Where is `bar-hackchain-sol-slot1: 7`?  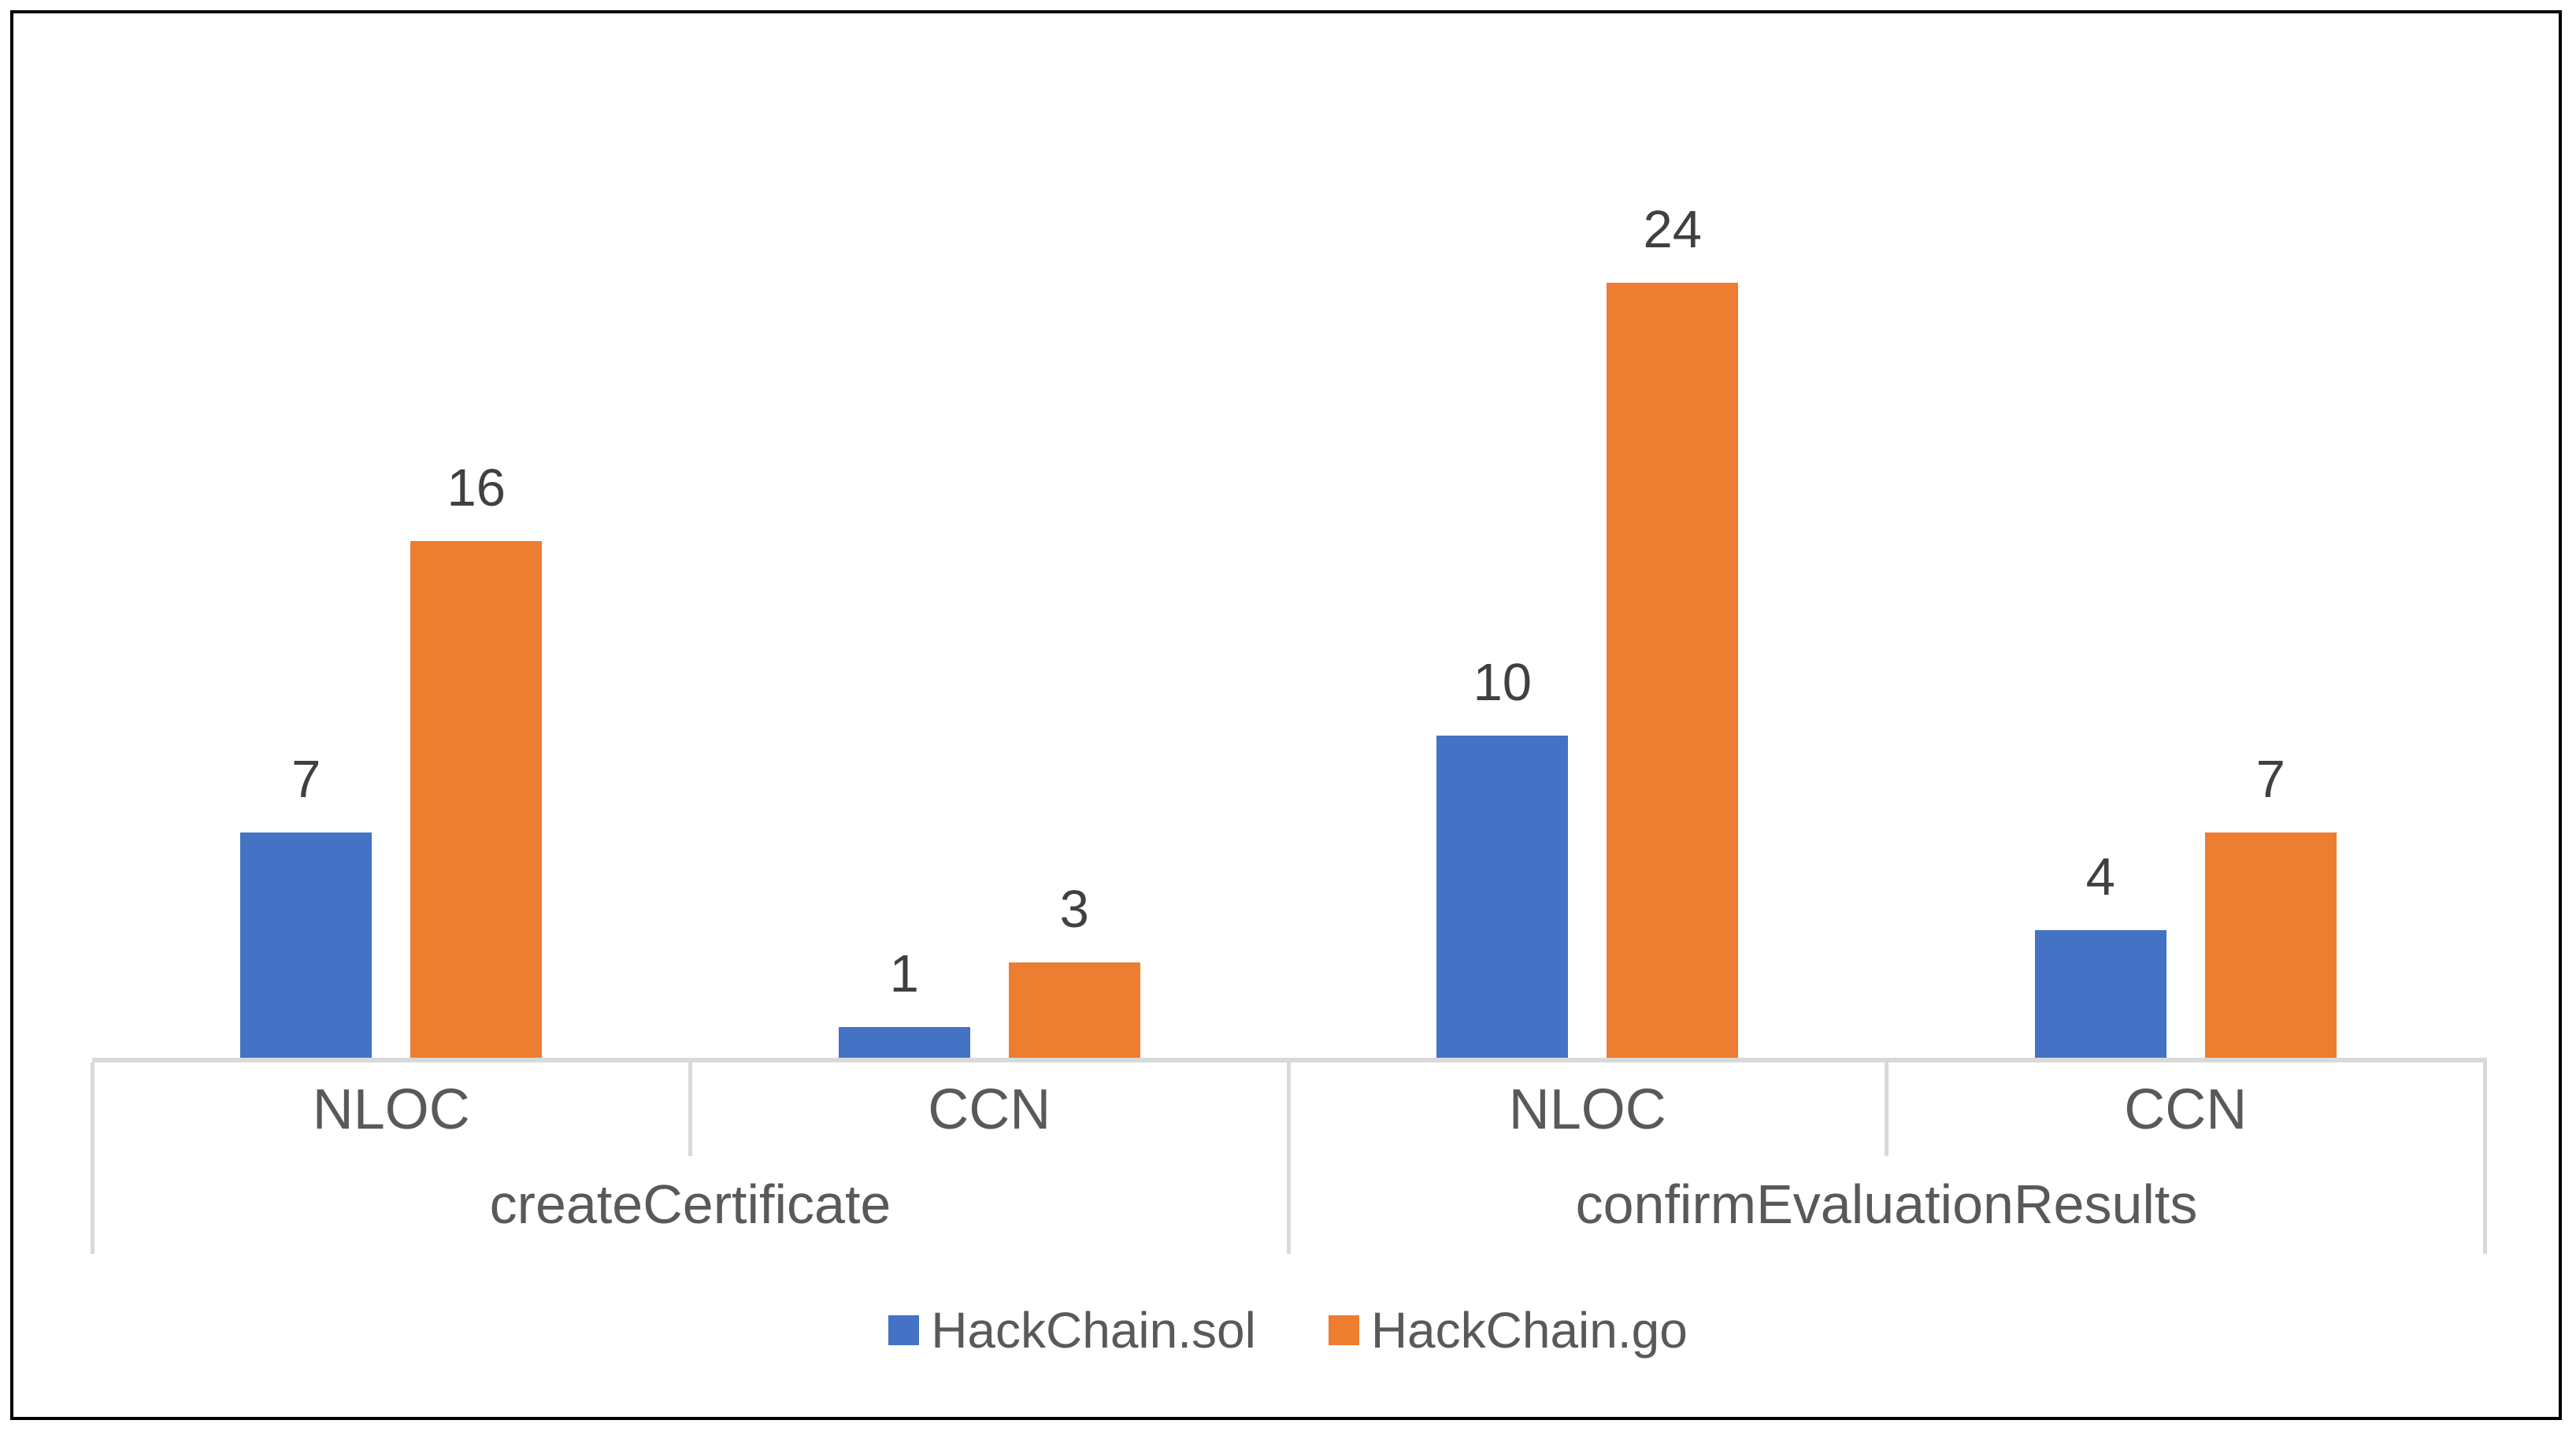
bar-hackchain-sol-slot1: 7 is located at coordinates (306, 906).